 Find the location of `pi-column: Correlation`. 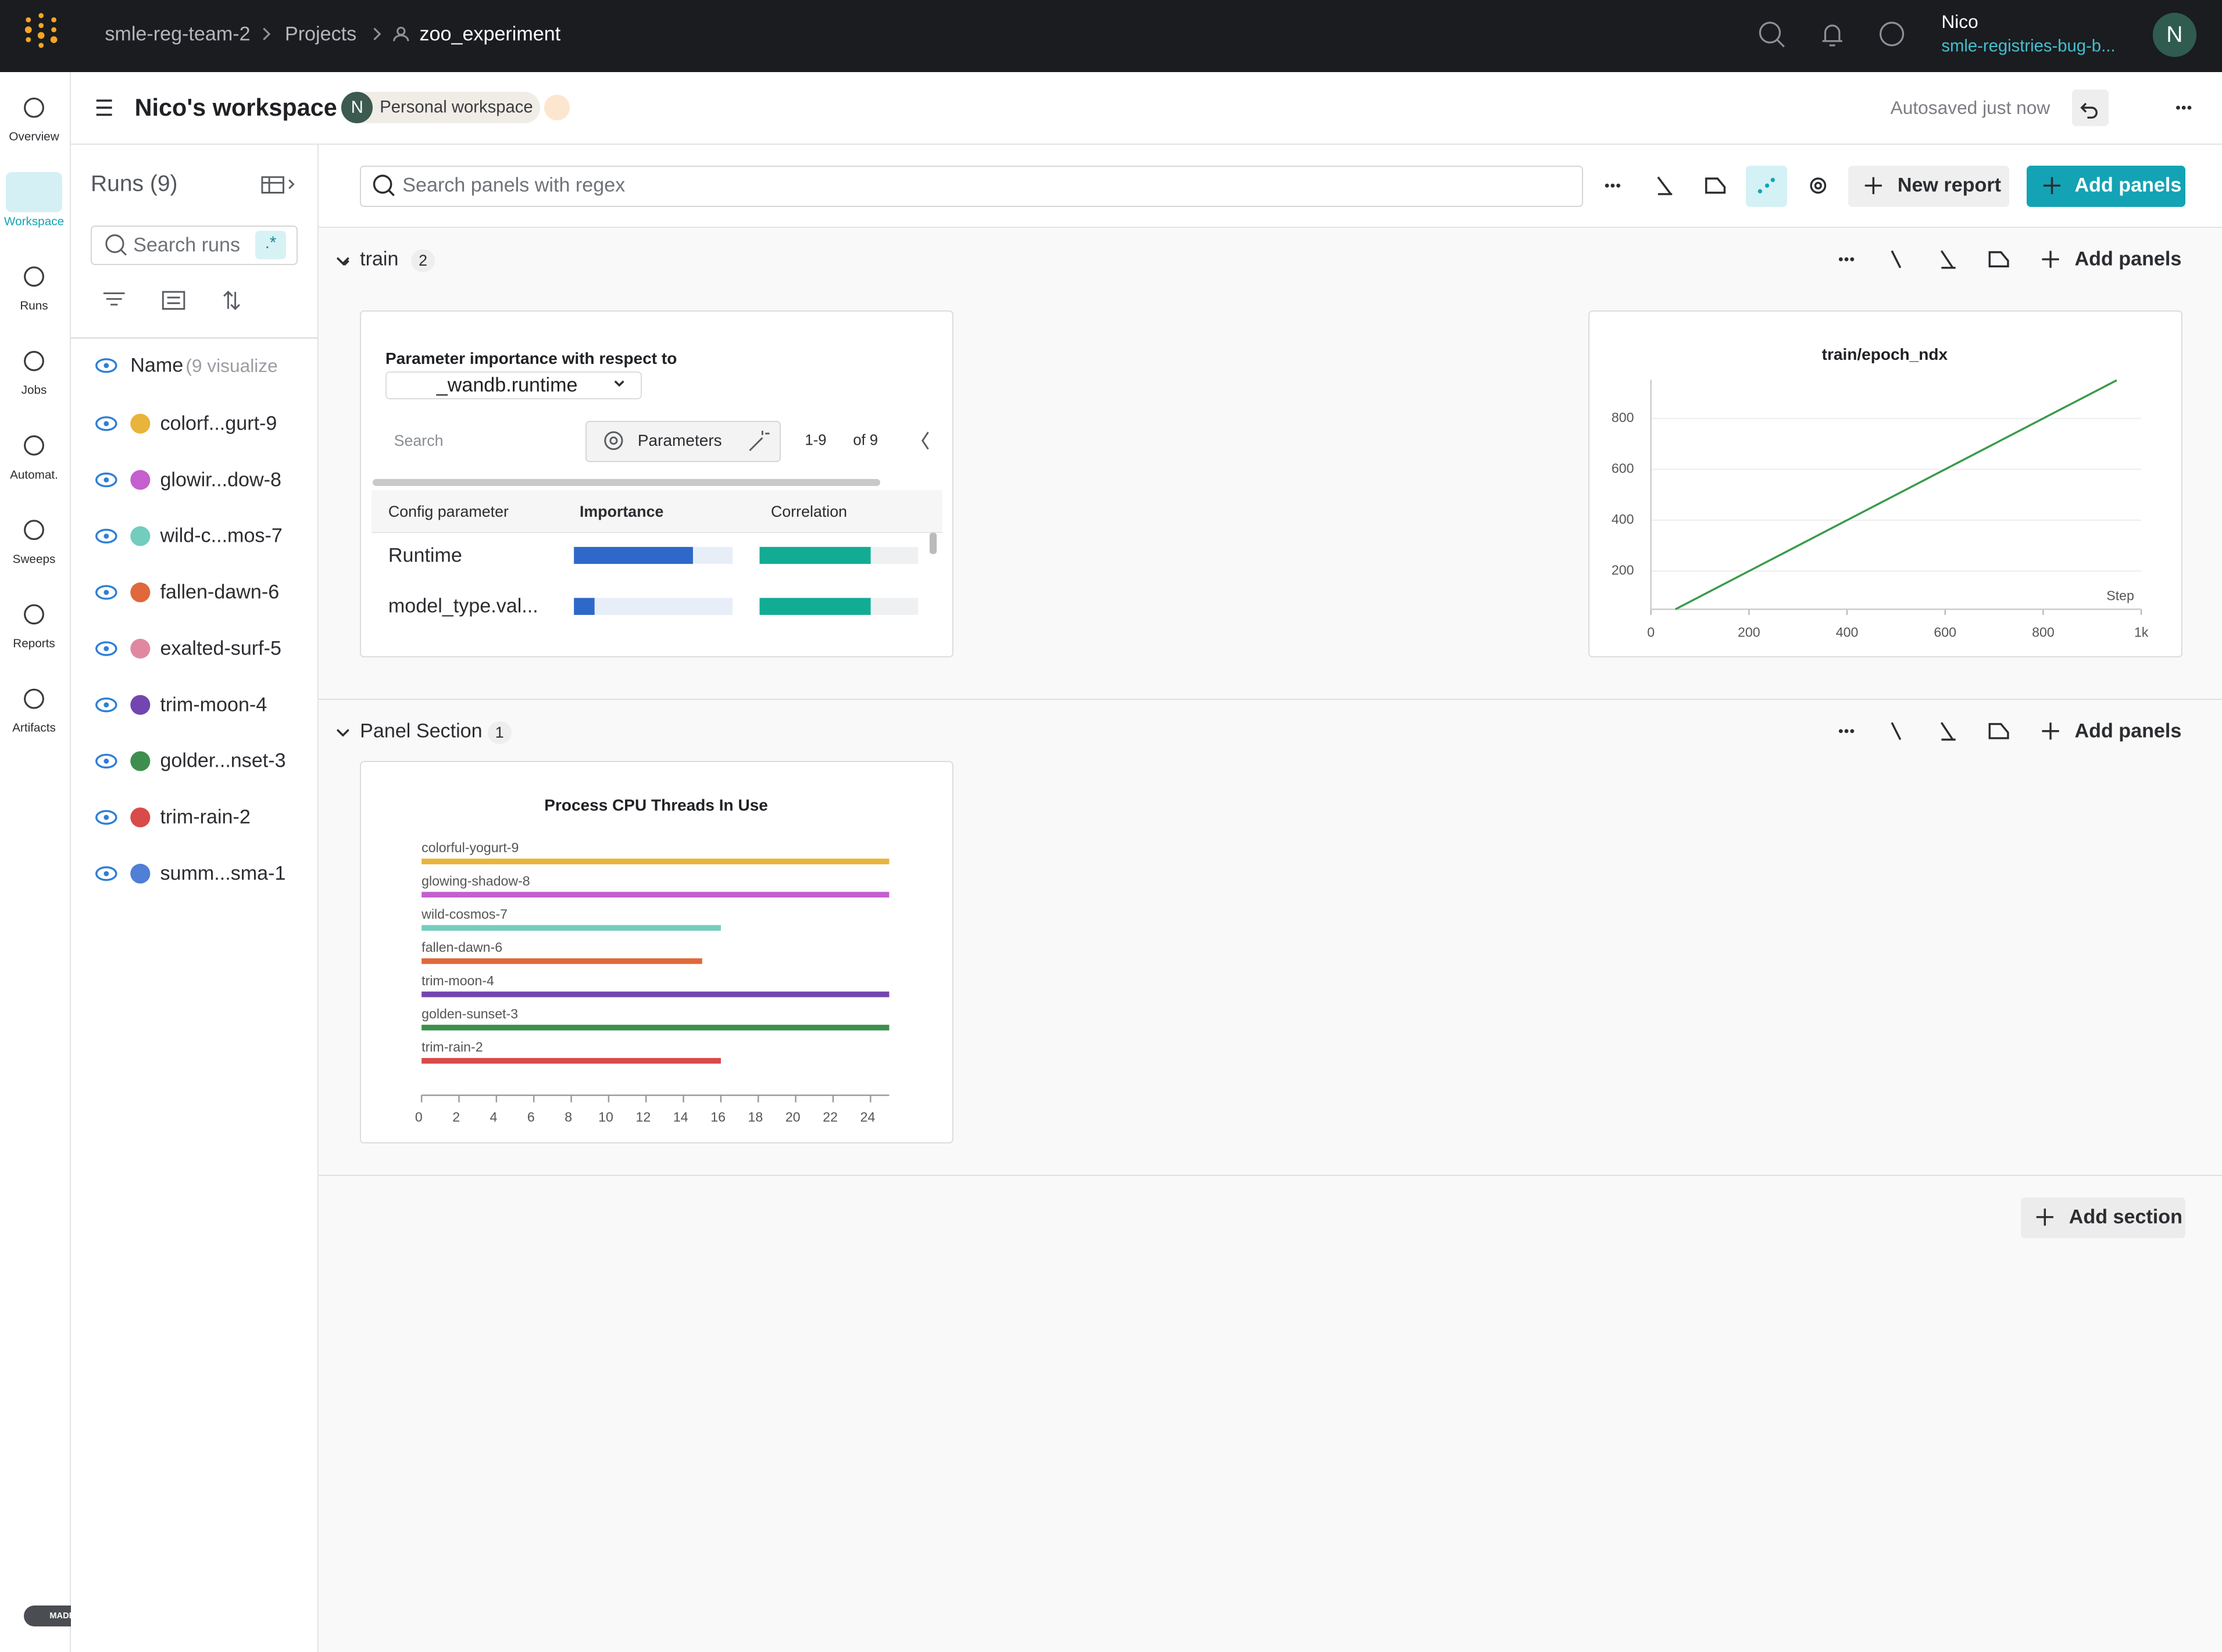

pi-column: Correlation is located at coordinates (809, 511).